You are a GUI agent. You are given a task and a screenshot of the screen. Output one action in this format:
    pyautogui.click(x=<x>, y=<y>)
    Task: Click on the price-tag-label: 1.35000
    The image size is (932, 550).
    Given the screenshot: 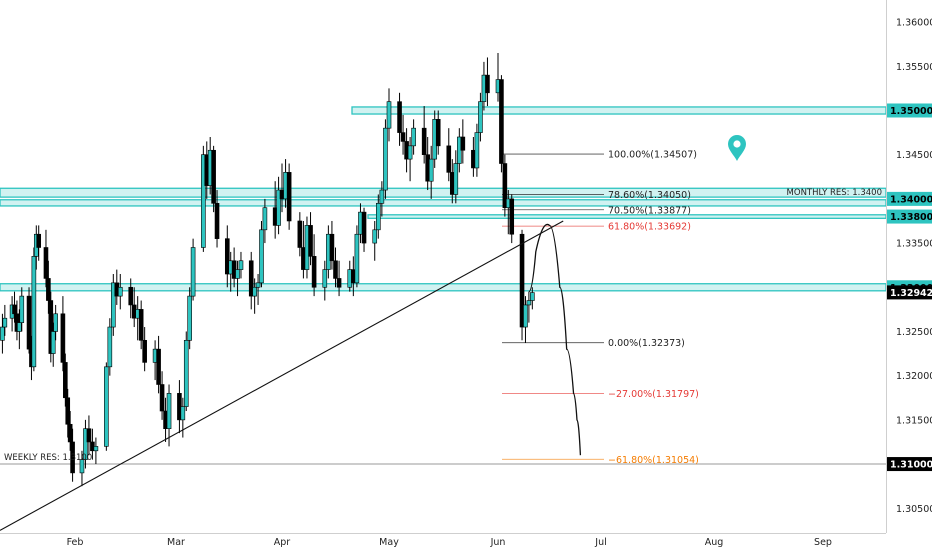 What is the action you would take?
    pyautogui.click(x=911, y=111)
    